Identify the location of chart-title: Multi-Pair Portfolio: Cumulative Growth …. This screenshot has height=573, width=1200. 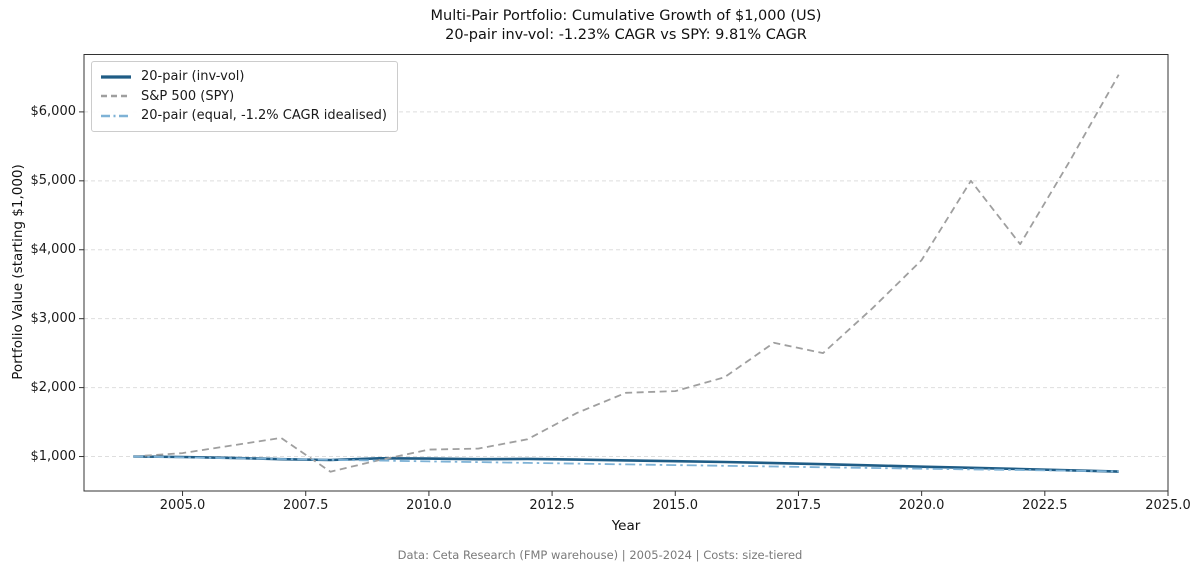
(626, 26).